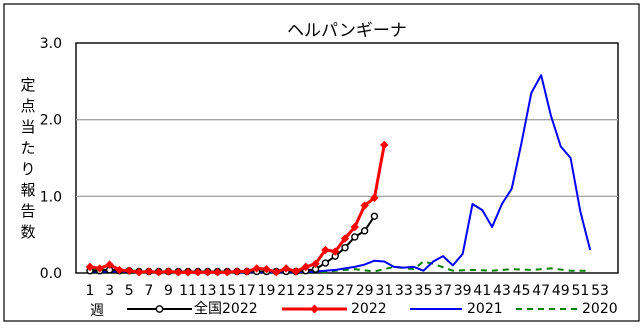 The width and height of the screenshot is (643, 330). Describe the element at coordinates (129, 291) in the screenshot. I see `x-tick-label: 5` at that location.